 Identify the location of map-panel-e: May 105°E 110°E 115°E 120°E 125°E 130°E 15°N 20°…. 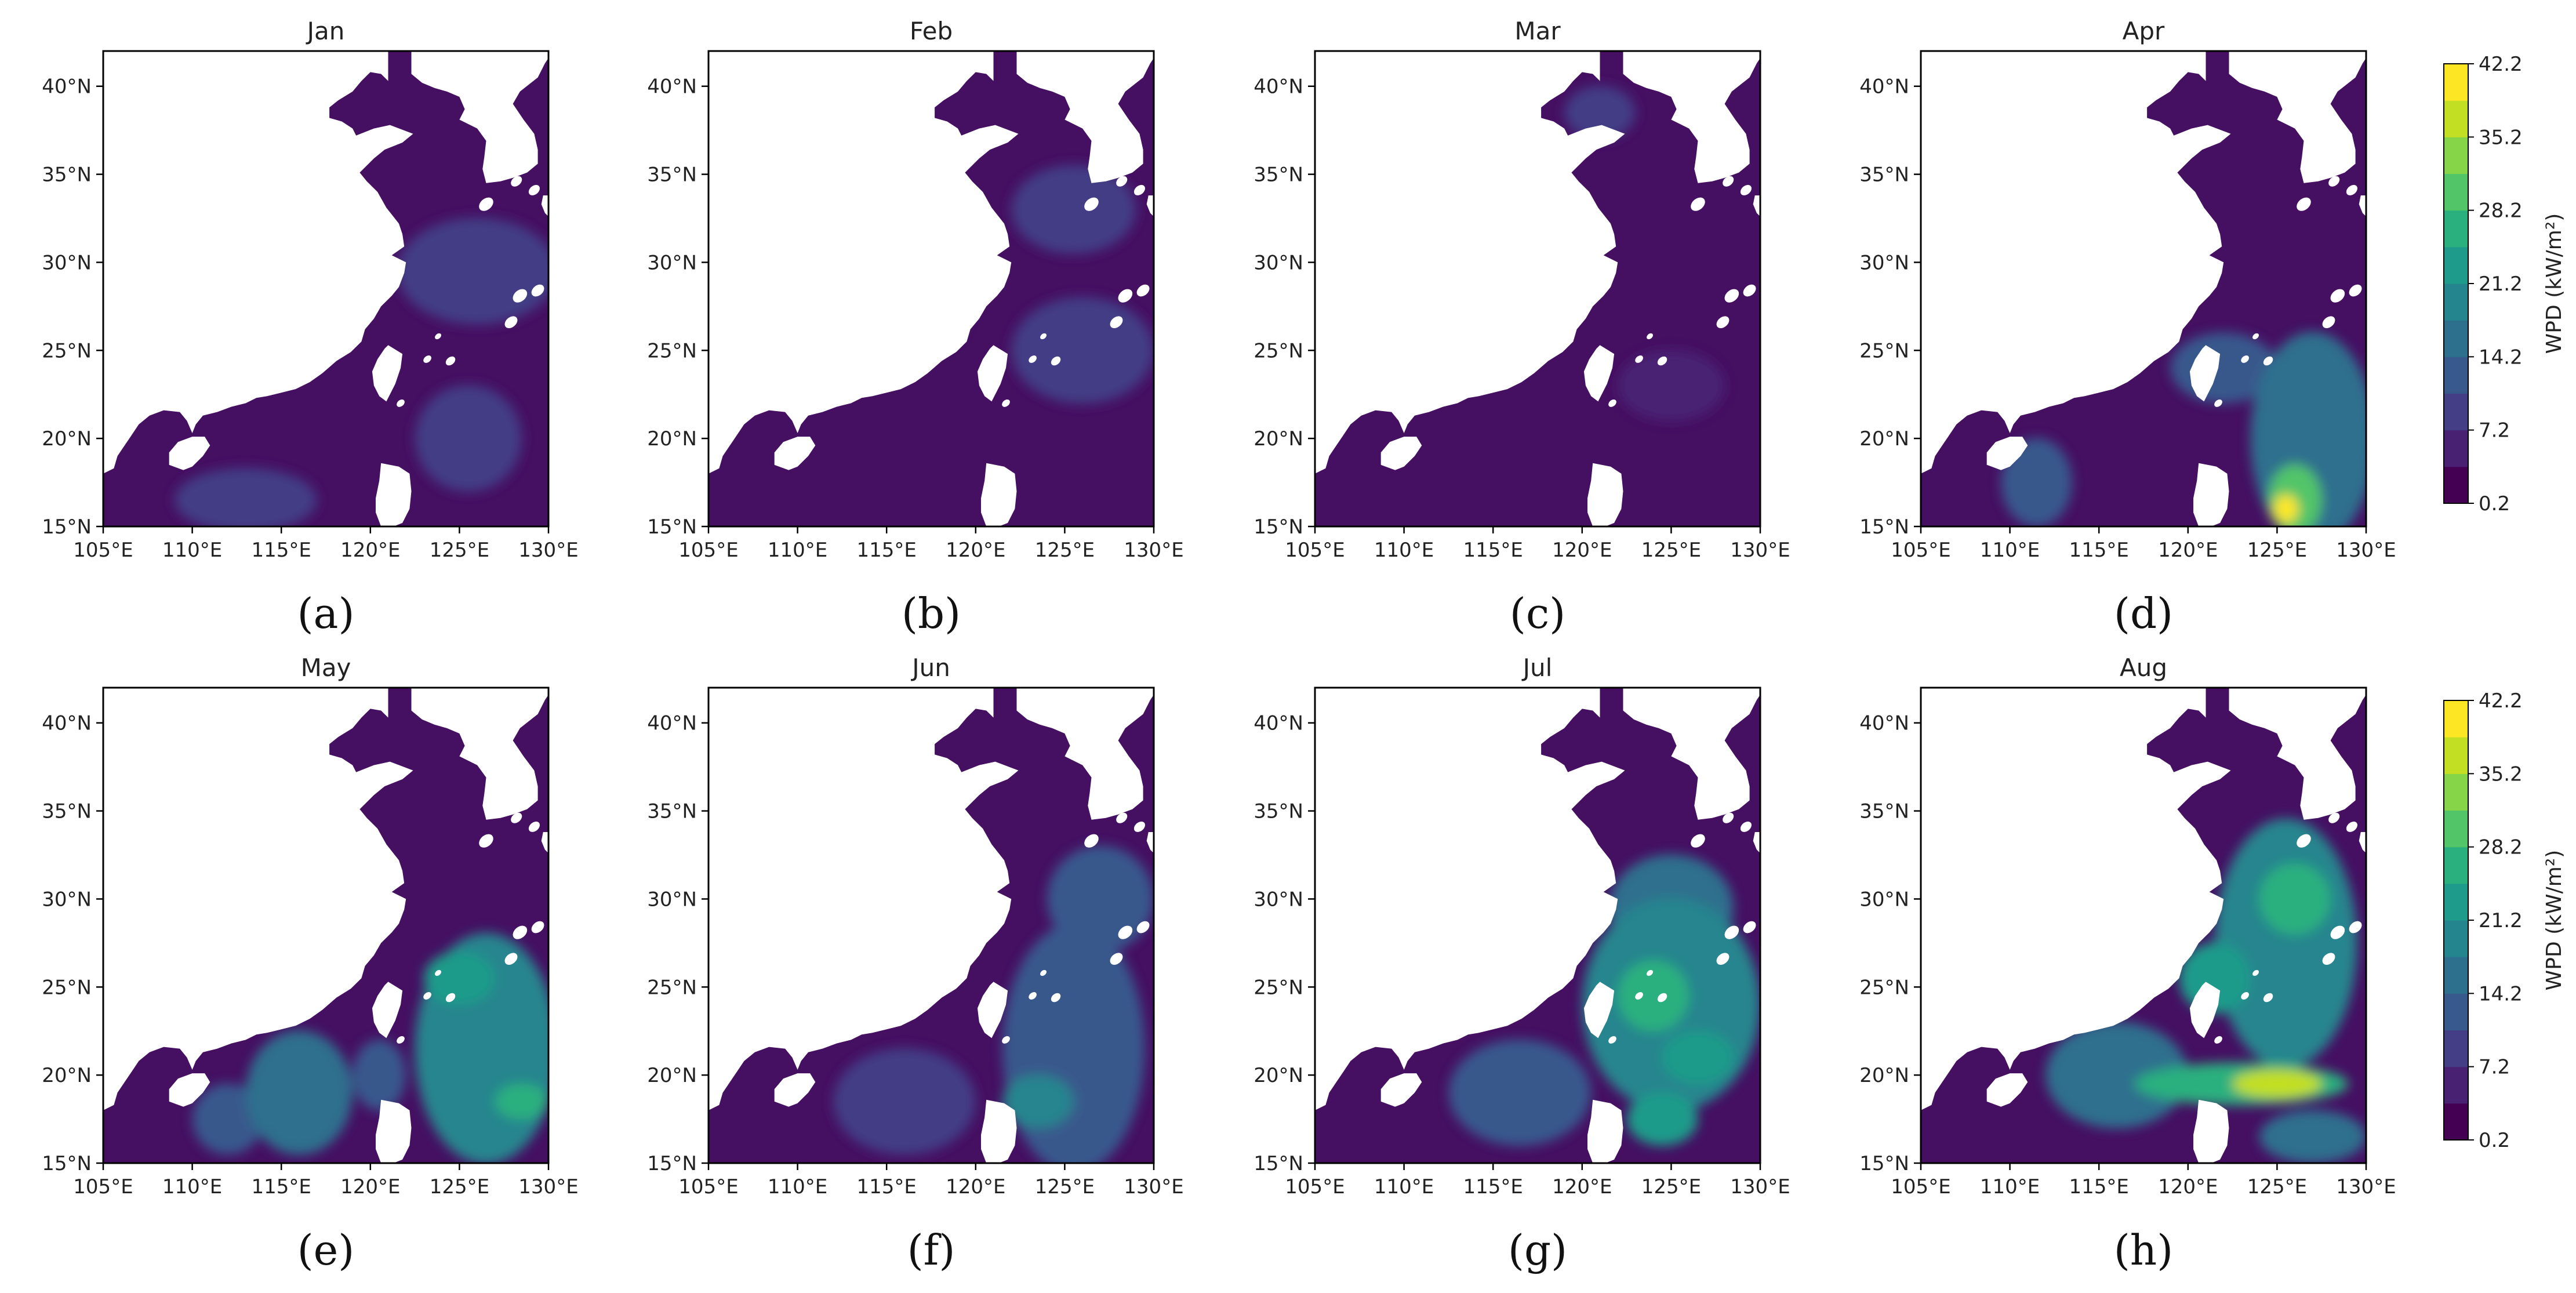
(310, 963).